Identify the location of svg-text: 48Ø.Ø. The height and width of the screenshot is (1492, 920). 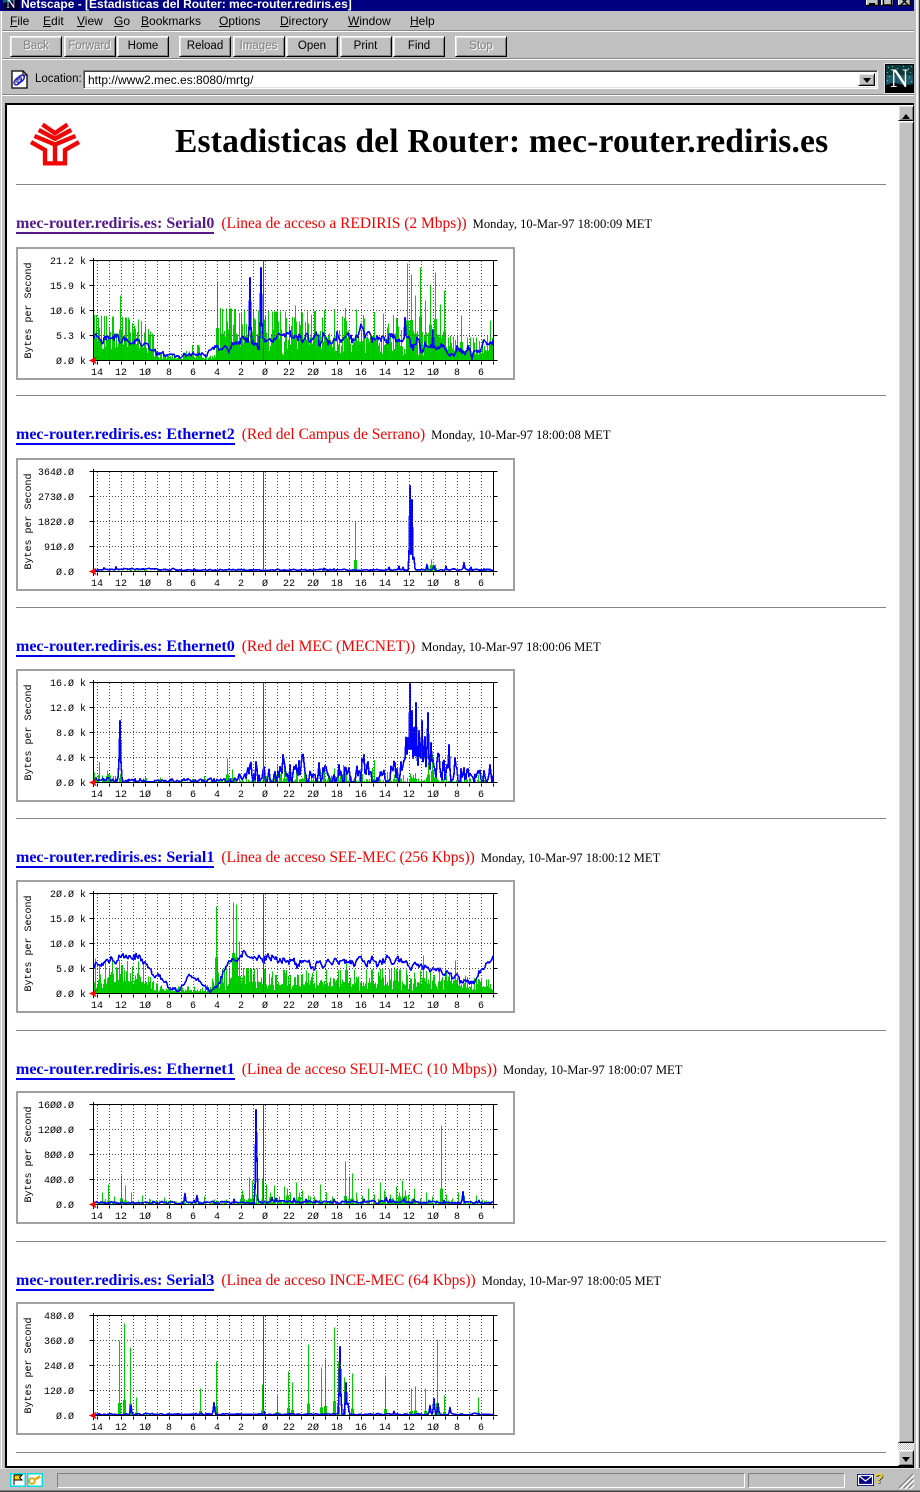
(59, 1317).